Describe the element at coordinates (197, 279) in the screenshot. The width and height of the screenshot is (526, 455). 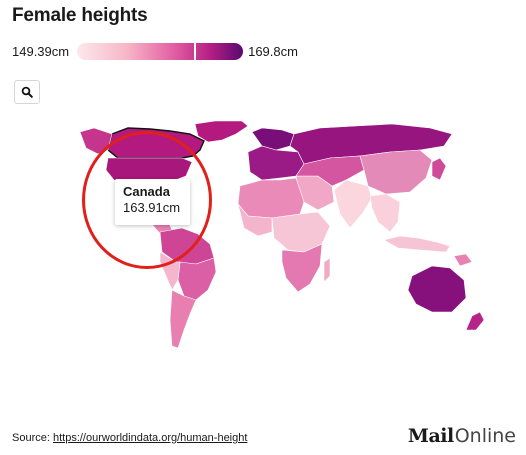
I see `region-brazil` at that location.